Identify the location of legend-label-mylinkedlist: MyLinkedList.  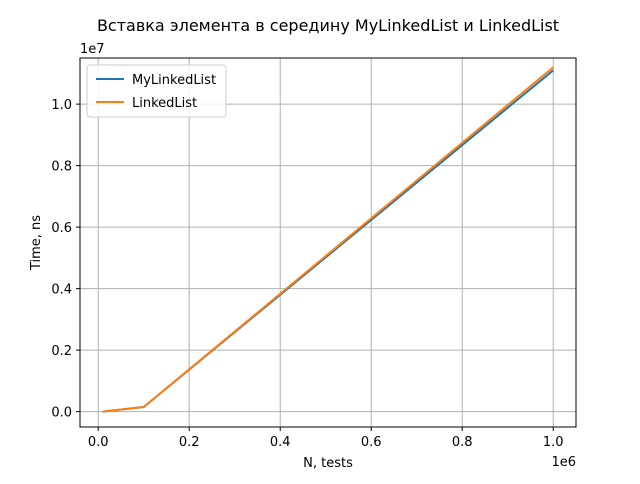
(174, 80).